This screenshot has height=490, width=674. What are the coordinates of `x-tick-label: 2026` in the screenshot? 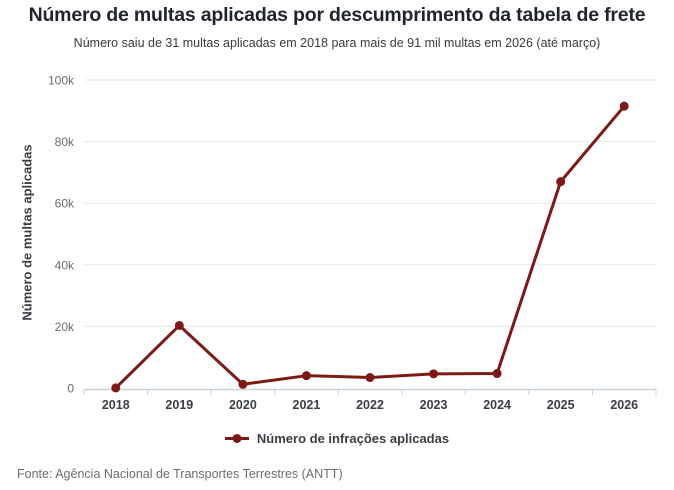 It's located at (624, 405).